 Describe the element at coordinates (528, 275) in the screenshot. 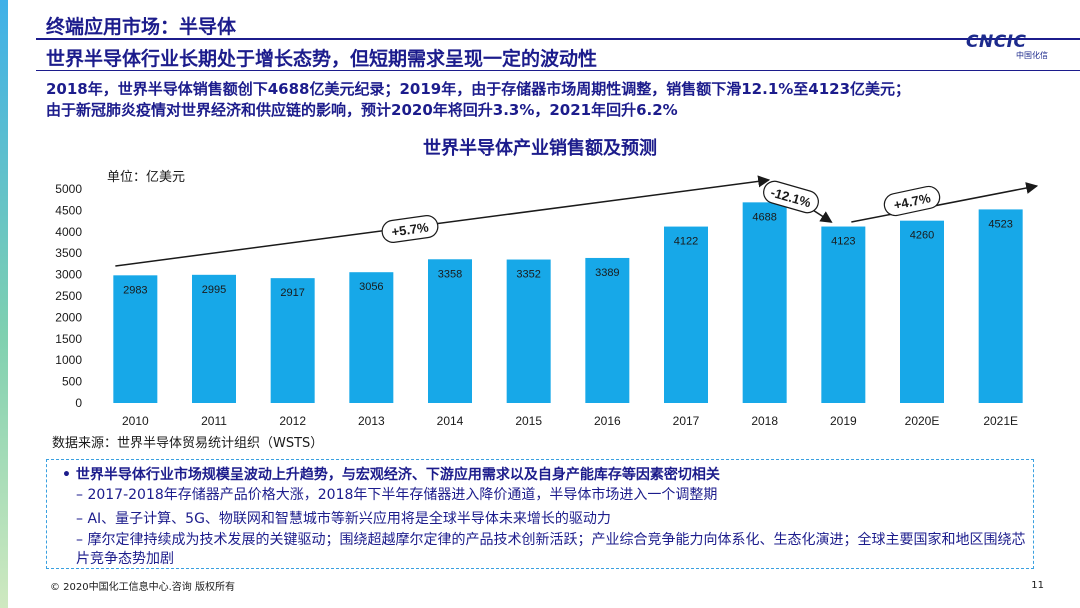

I see `bar-value-label: 3352` at that location.